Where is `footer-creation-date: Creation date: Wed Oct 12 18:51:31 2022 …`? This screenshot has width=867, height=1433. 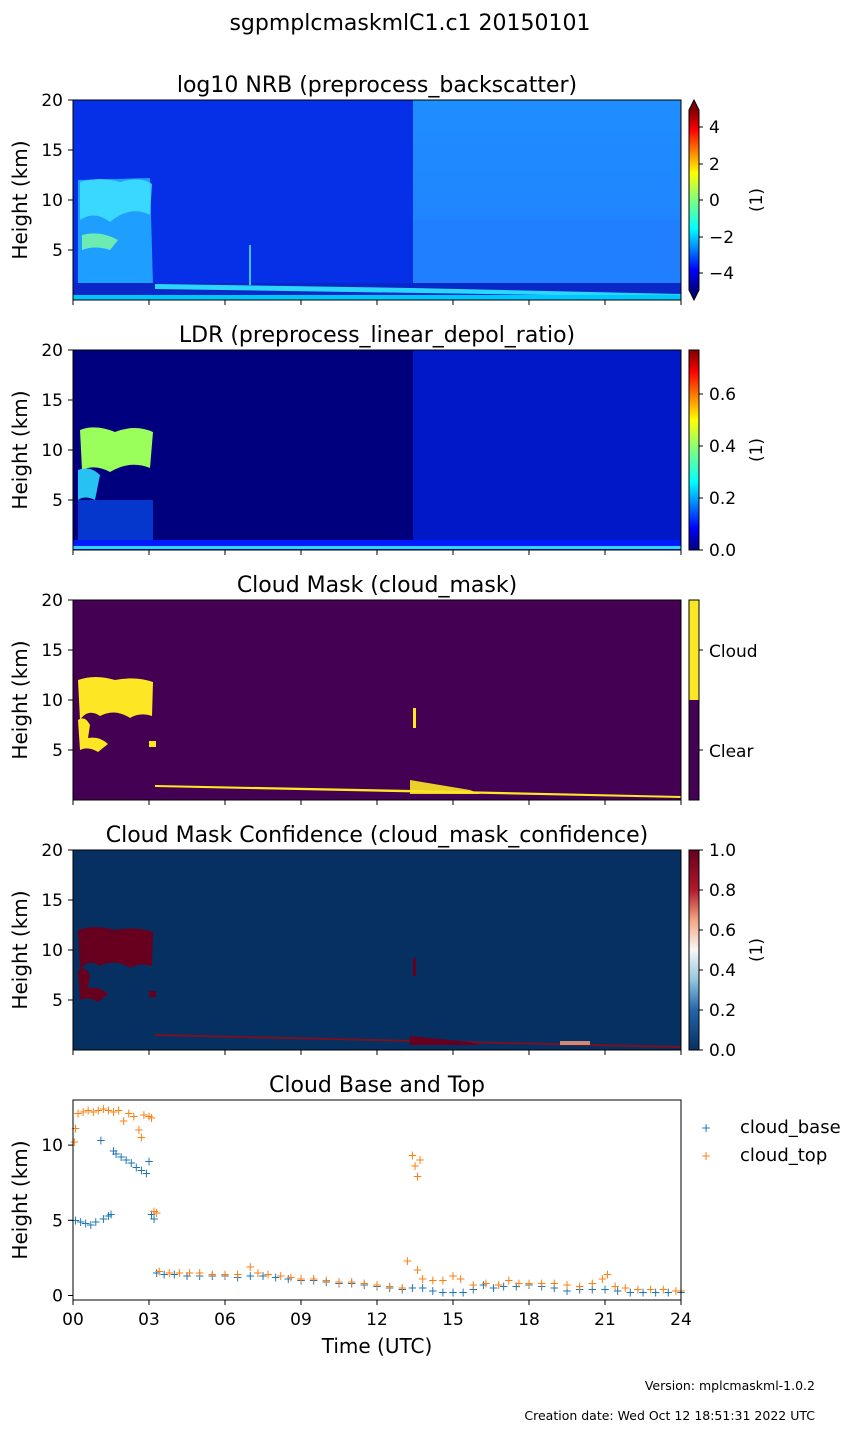 footer-creation-date: Creation date: Wed Oct 12 18:51:31 2022 … is located at coordinates (669, 1415).